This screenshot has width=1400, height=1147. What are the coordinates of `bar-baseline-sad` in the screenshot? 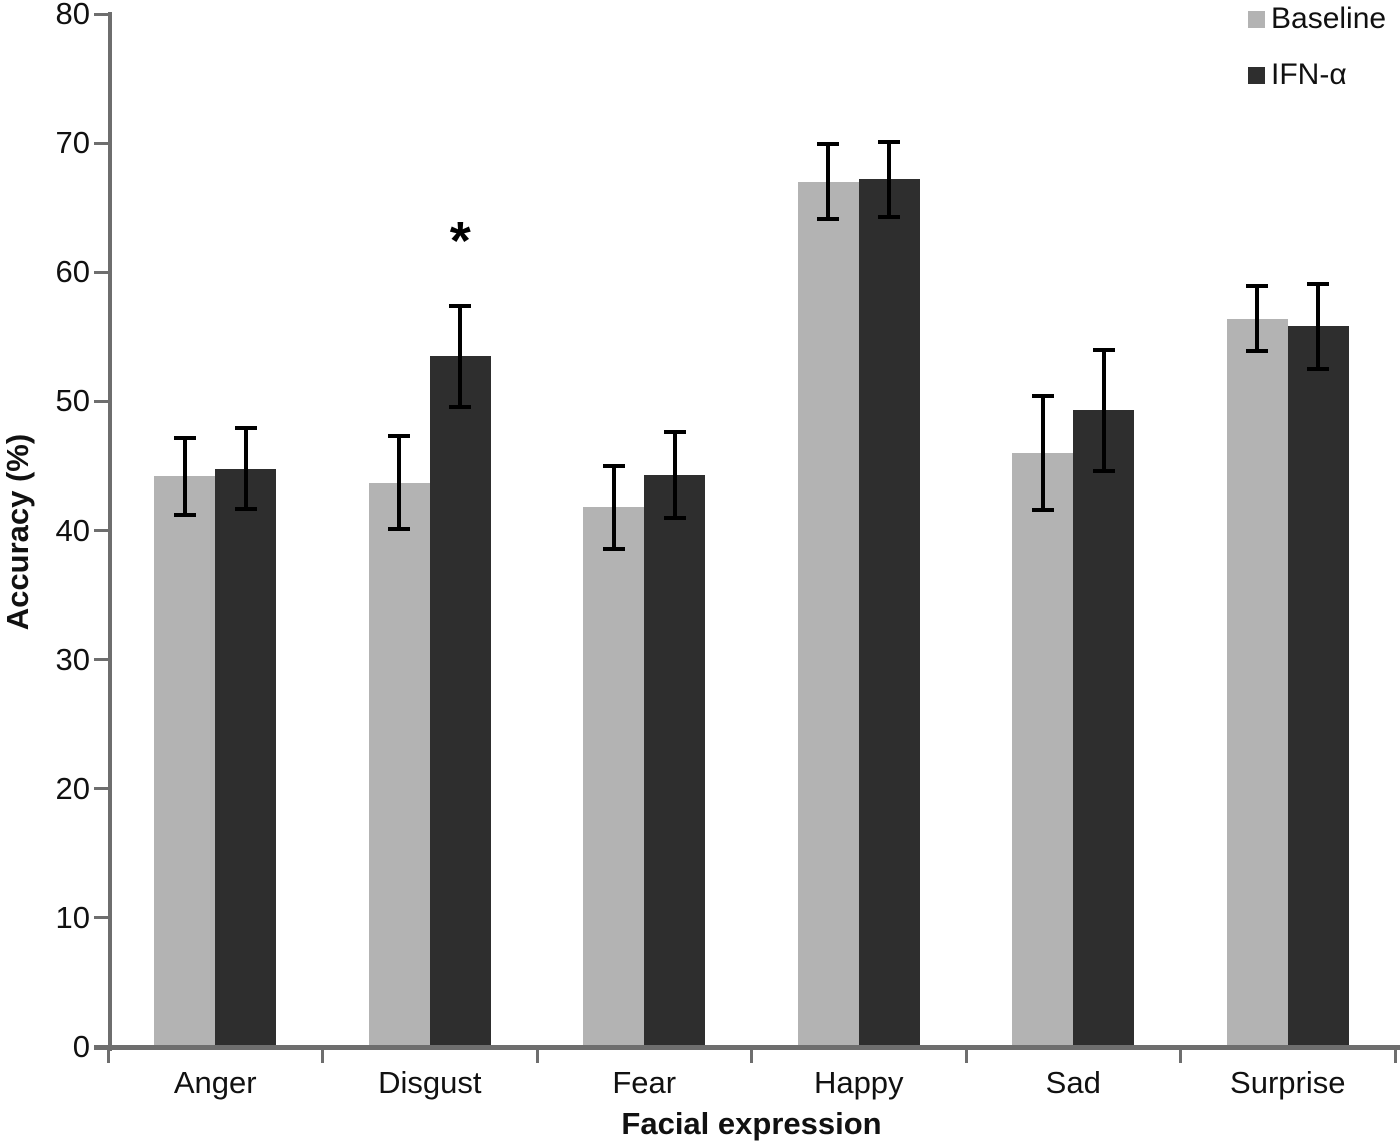 It's located at (1043, 751).